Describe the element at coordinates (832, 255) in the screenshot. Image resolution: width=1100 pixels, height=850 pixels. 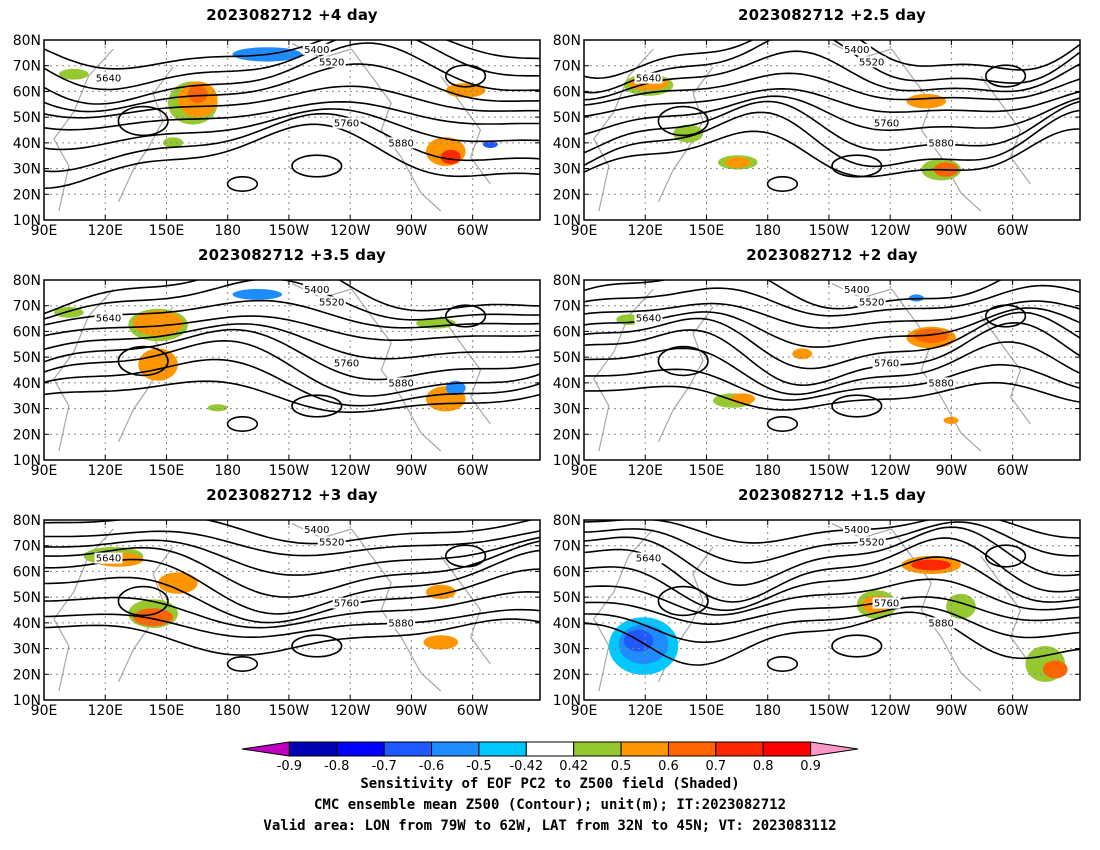
I see `panel-title-p4: 2023082712 +2 day` at that location.